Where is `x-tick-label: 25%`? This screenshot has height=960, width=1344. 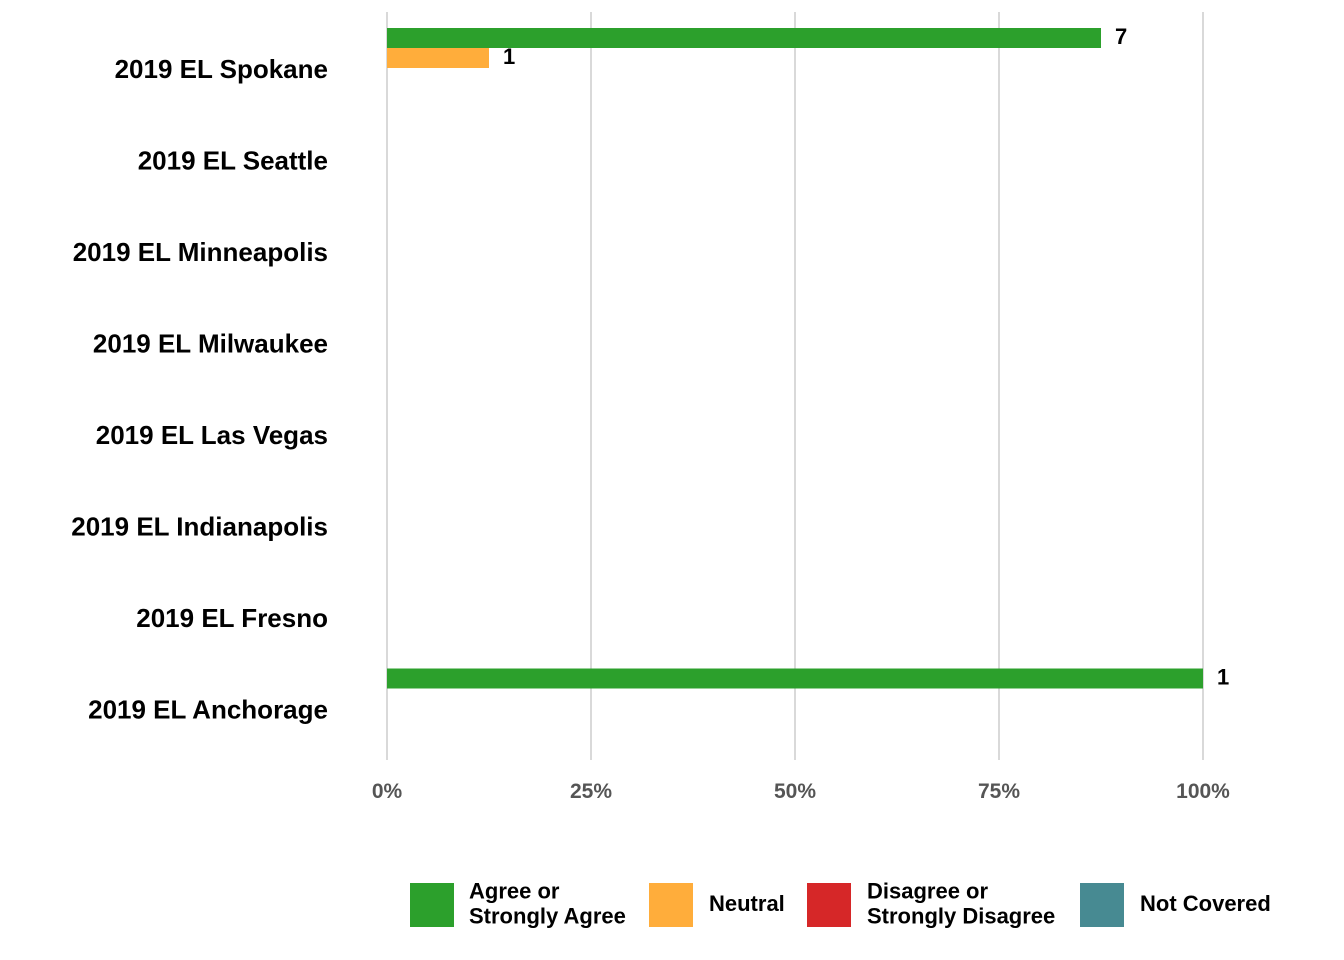 x-tick-label: 25% is located at coordinates (591, 791).